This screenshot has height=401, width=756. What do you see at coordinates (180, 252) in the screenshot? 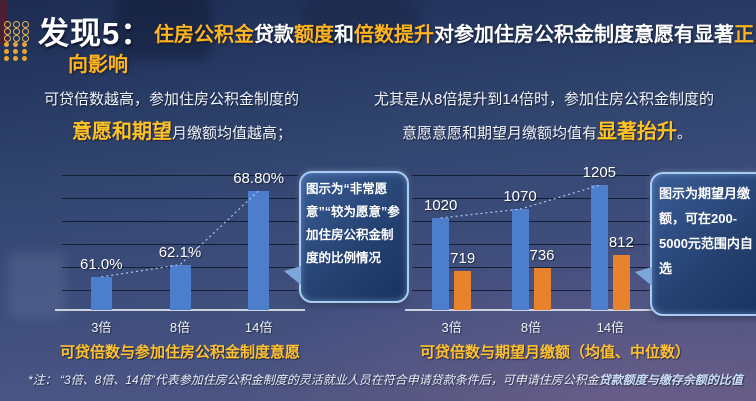
I see `bar-value-label: 62.1%` at bounding box center [180, 252].